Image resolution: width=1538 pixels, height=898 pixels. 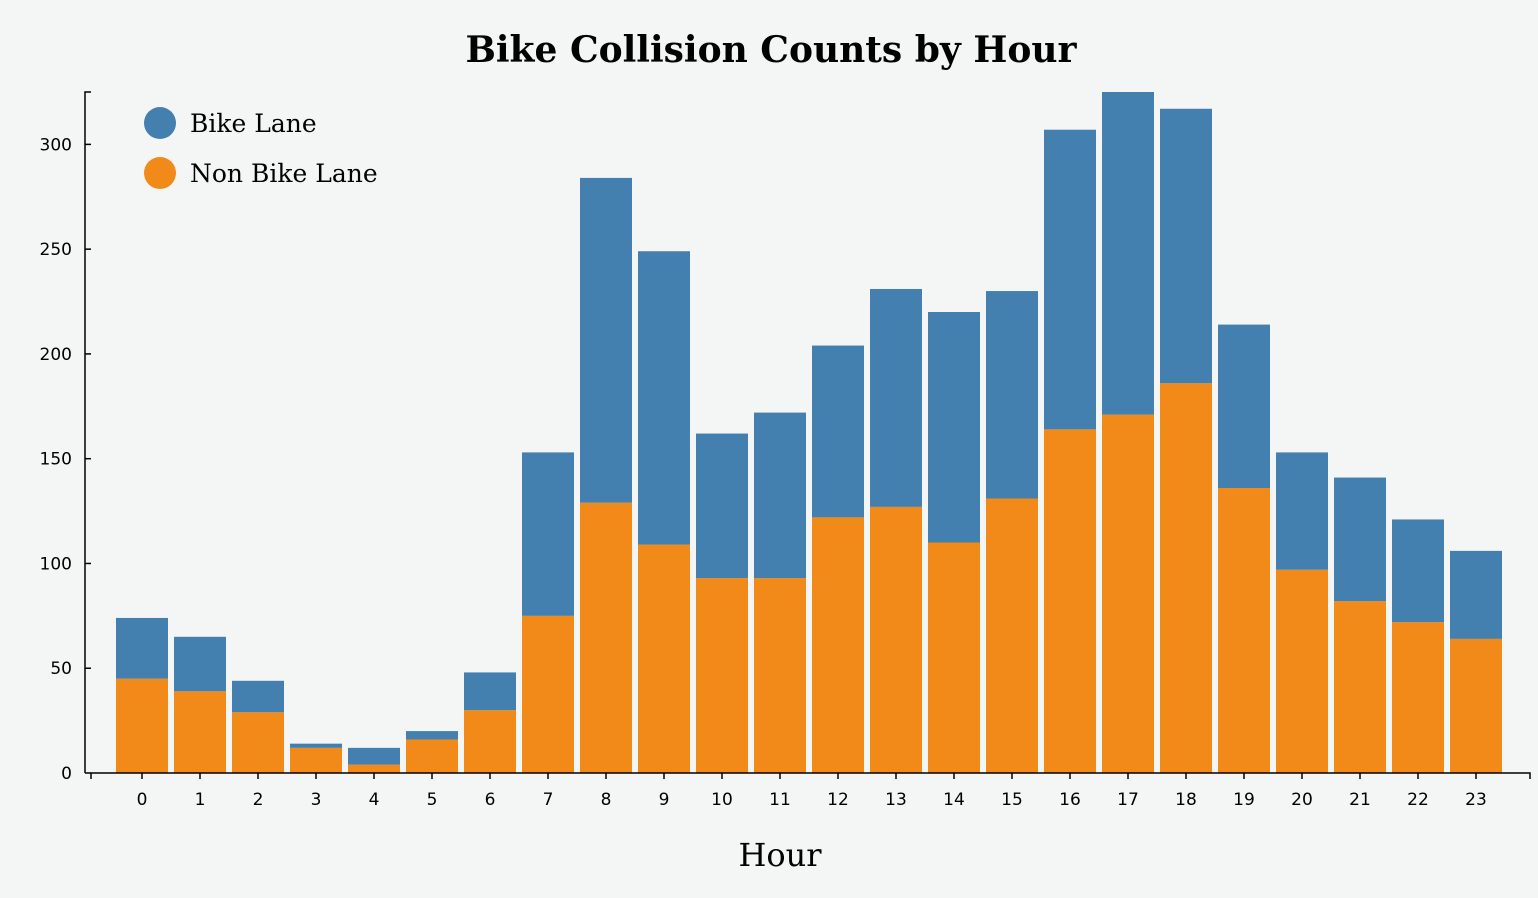 What do you see at coordinates (1418, 800) in the screenshot?
I see `x-tick-label: 22` at bounding box center [1418, 800].